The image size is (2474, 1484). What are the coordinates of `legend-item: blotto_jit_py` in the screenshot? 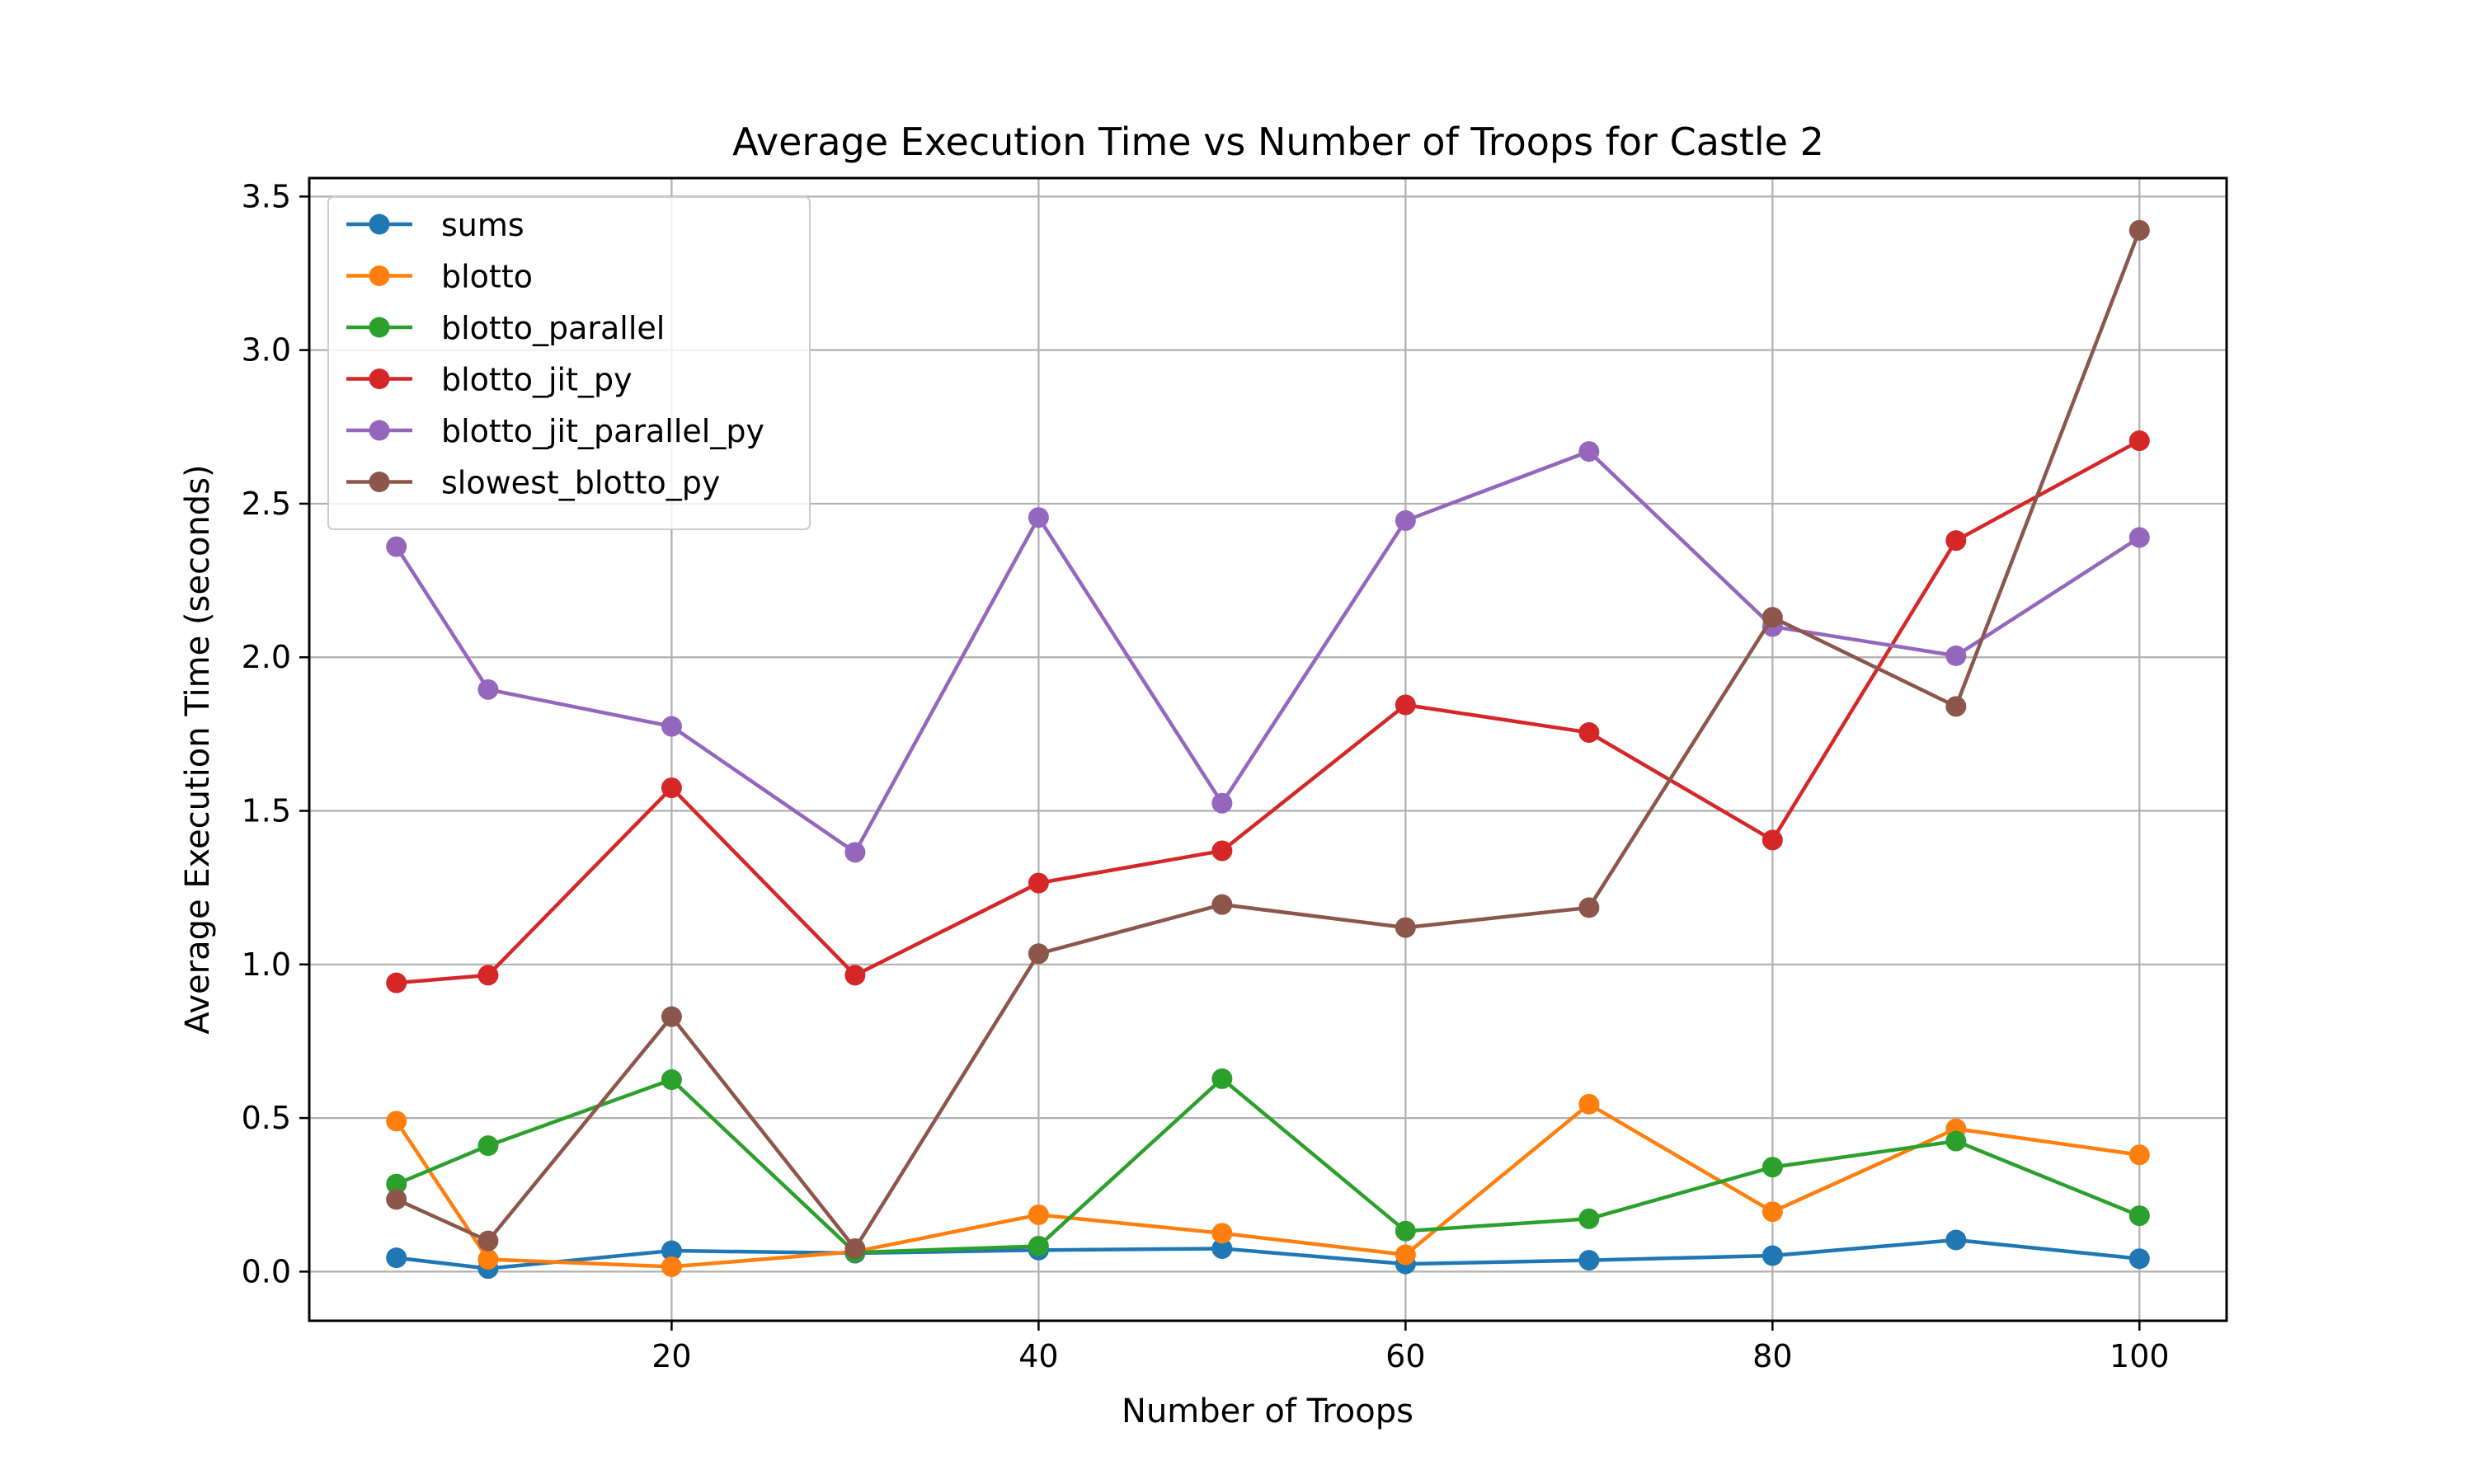 It's located at (489, 380).